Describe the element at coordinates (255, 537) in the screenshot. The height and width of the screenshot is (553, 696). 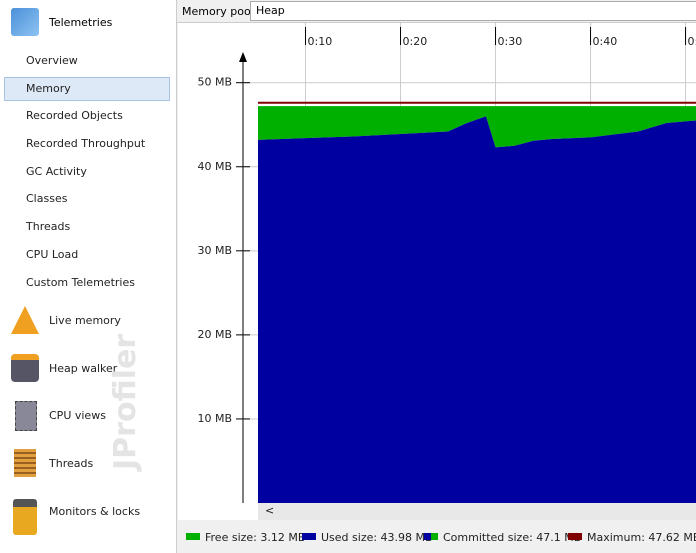
I see `legend-label: Free size: 3.12 MB` at that location.